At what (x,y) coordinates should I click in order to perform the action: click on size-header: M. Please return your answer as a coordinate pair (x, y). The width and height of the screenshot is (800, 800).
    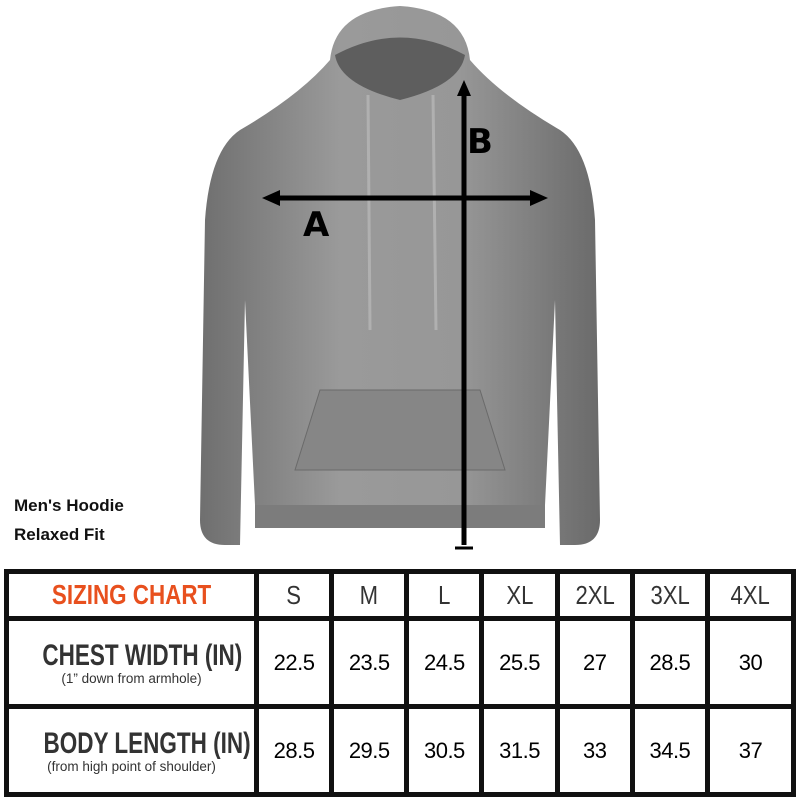
    Looking at the image, I should click on (369, 594).